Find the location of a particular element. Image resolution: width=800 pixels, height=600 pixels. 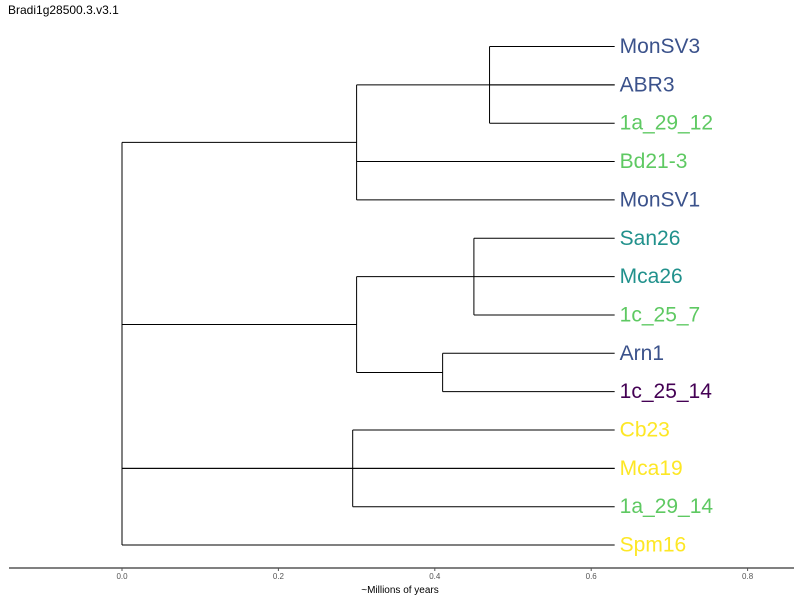

leaf-label: Cb23 is located at coordinates (645, 430).